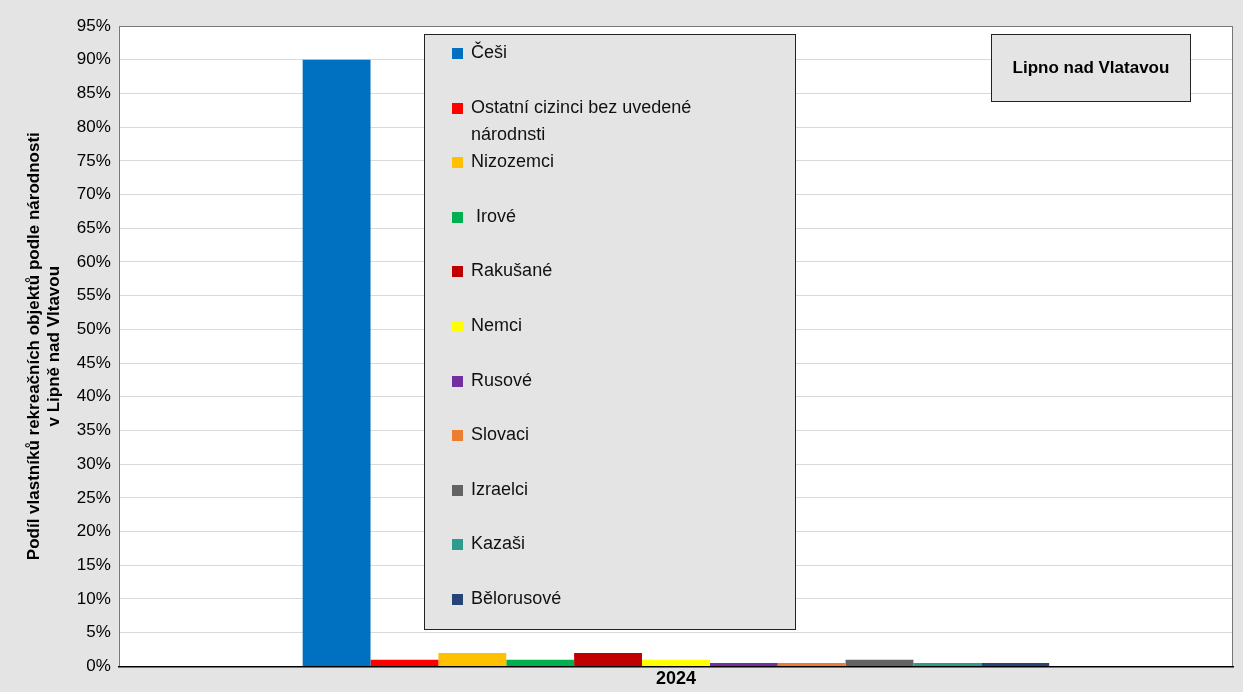 Image resolution: width=1243 pixels, height=692 pixels. What do you see at coordinates (489, 52) in the screenshot?
I see `legend-label: Češi` at bounding box center [489, 52].